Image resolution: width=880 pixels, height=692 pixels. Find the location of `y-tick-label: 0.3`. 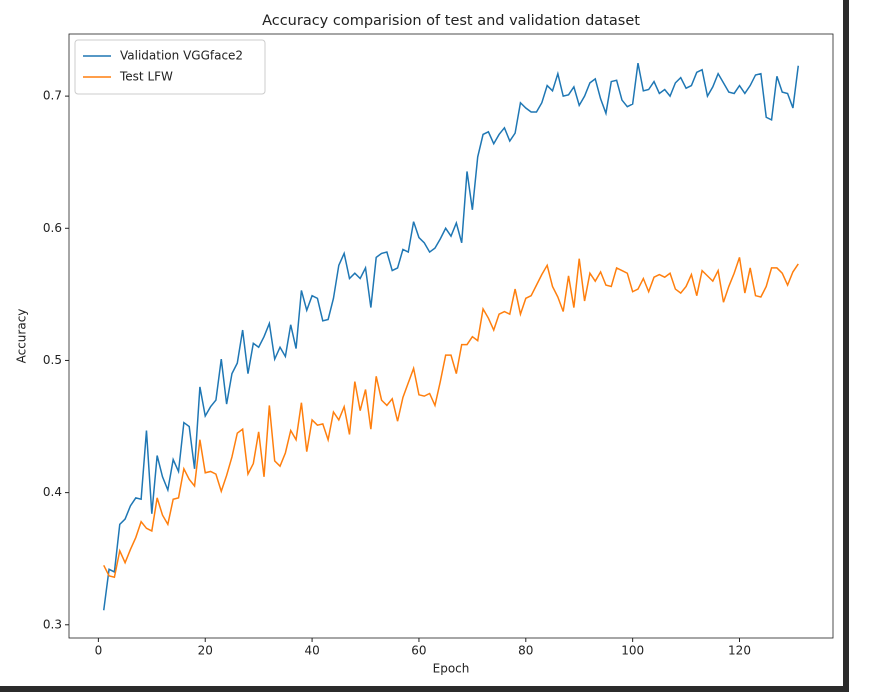

y-tick-label: 0.3 is located at coordinates (52, 624).